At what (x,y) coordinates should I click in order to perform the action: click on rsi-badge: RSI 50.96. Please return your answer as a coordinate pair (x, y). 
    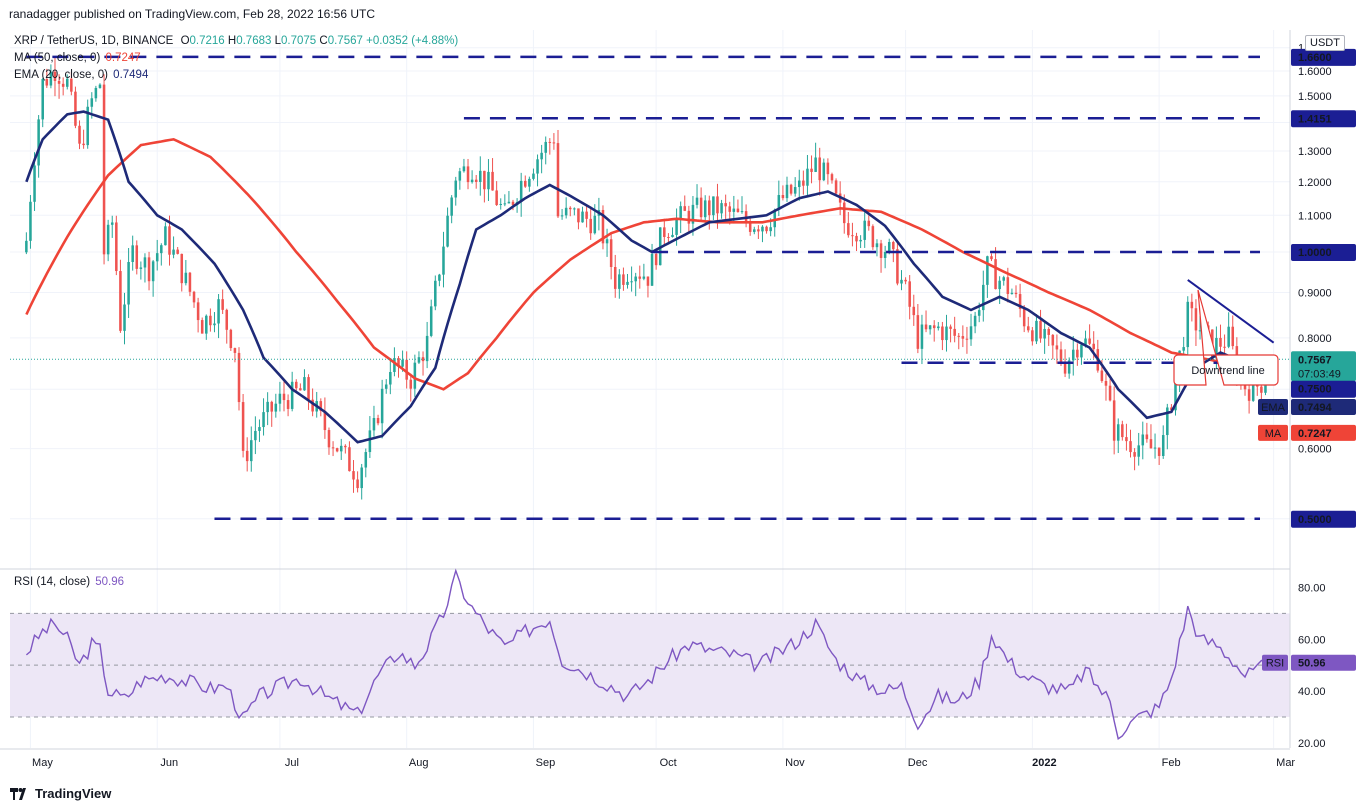
    Looking at the image, I should click on (1309, 662).